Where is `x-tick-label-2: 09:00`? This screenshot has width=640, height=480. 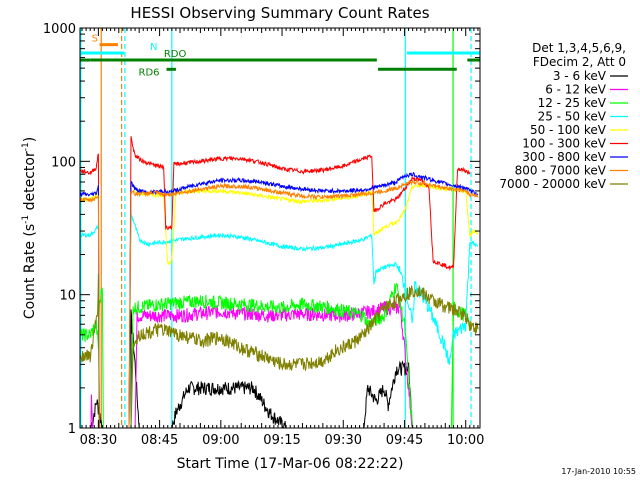
x-tick-label-2: 09:00 is located at coordinates (220, 440).